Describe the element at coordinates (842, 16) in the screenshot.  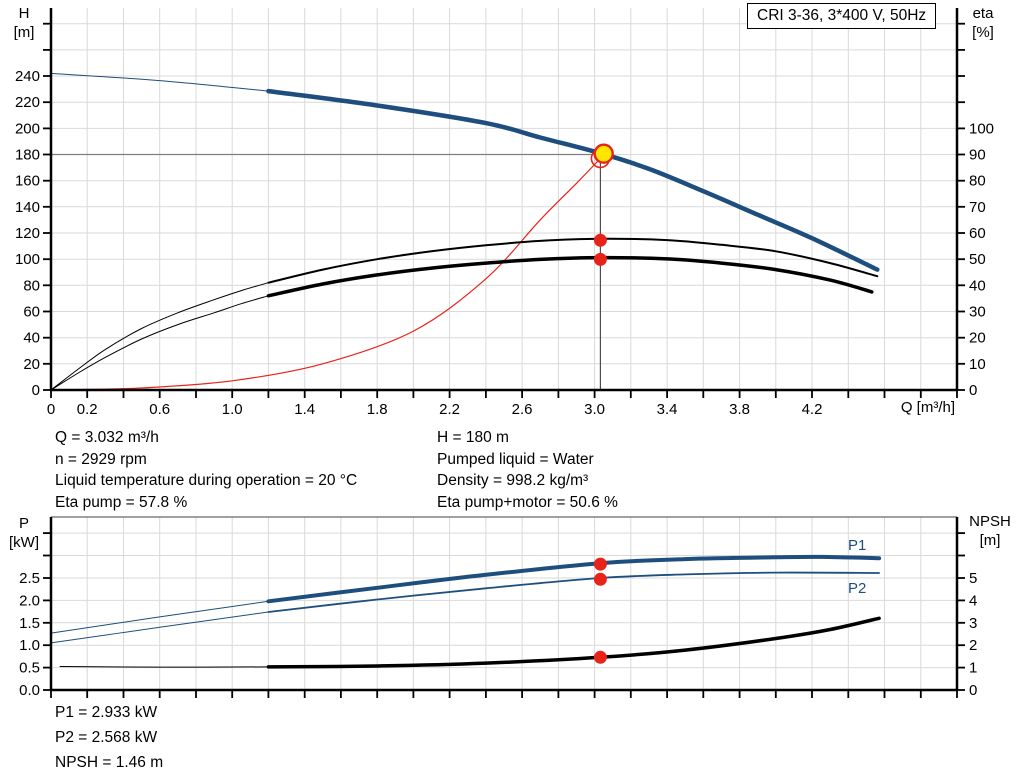
I see `pump-title-box: CRI 3-36, 3*400 V, 50Hz` at that location.